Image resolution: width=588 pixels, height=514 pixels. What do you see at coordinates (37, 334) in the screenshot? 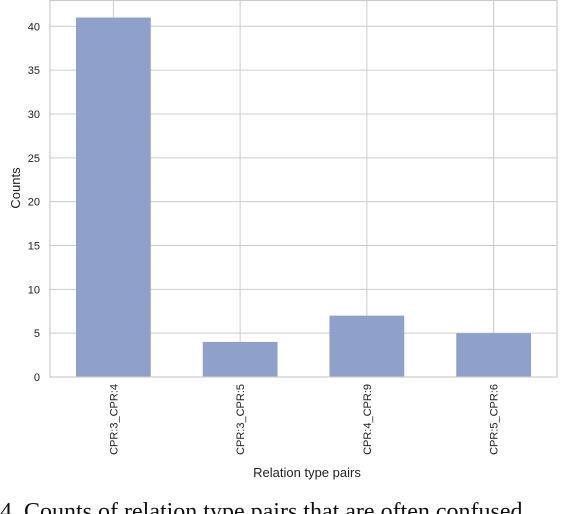
I see `y-tick-label: 5` at bounding box center [37, 334].